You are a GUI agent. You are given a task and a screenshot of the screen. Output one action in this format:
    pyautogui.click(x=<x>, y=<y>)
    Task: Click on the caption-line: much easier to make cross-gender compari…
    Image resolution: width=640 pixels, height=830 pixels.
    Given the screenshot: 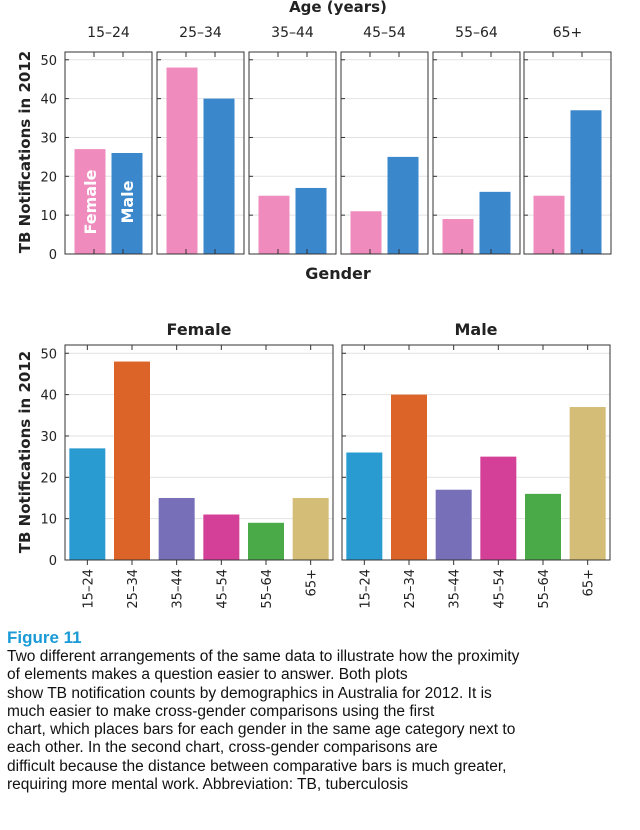 What is the action you would take?
    pyautogui.click(x=221, y=711)
    